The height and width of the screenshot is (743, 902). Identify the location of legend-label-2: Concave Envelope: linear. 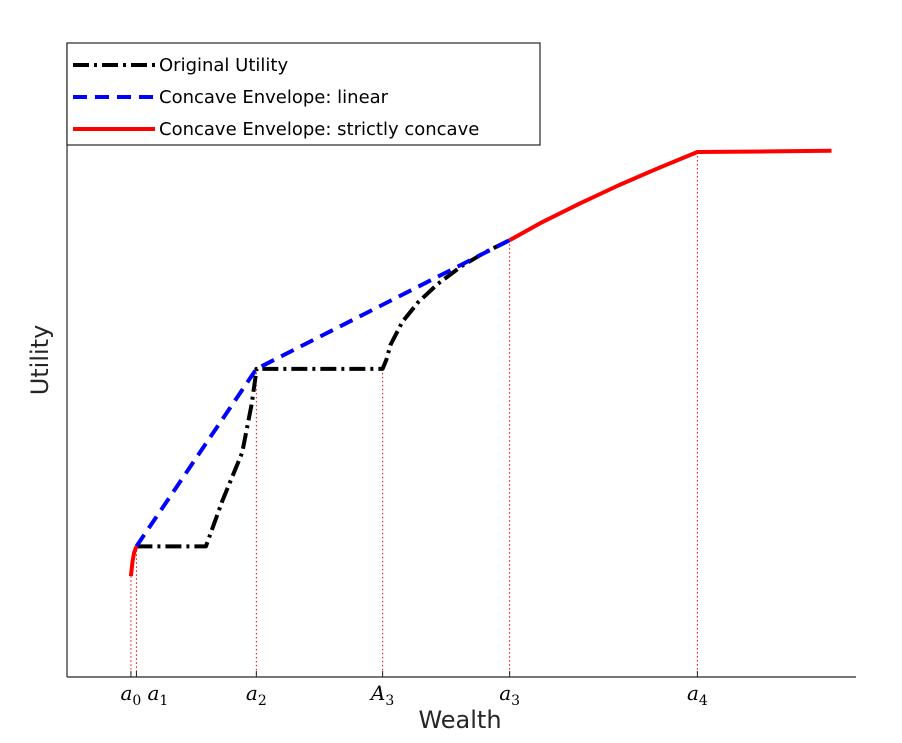
(274, 97).